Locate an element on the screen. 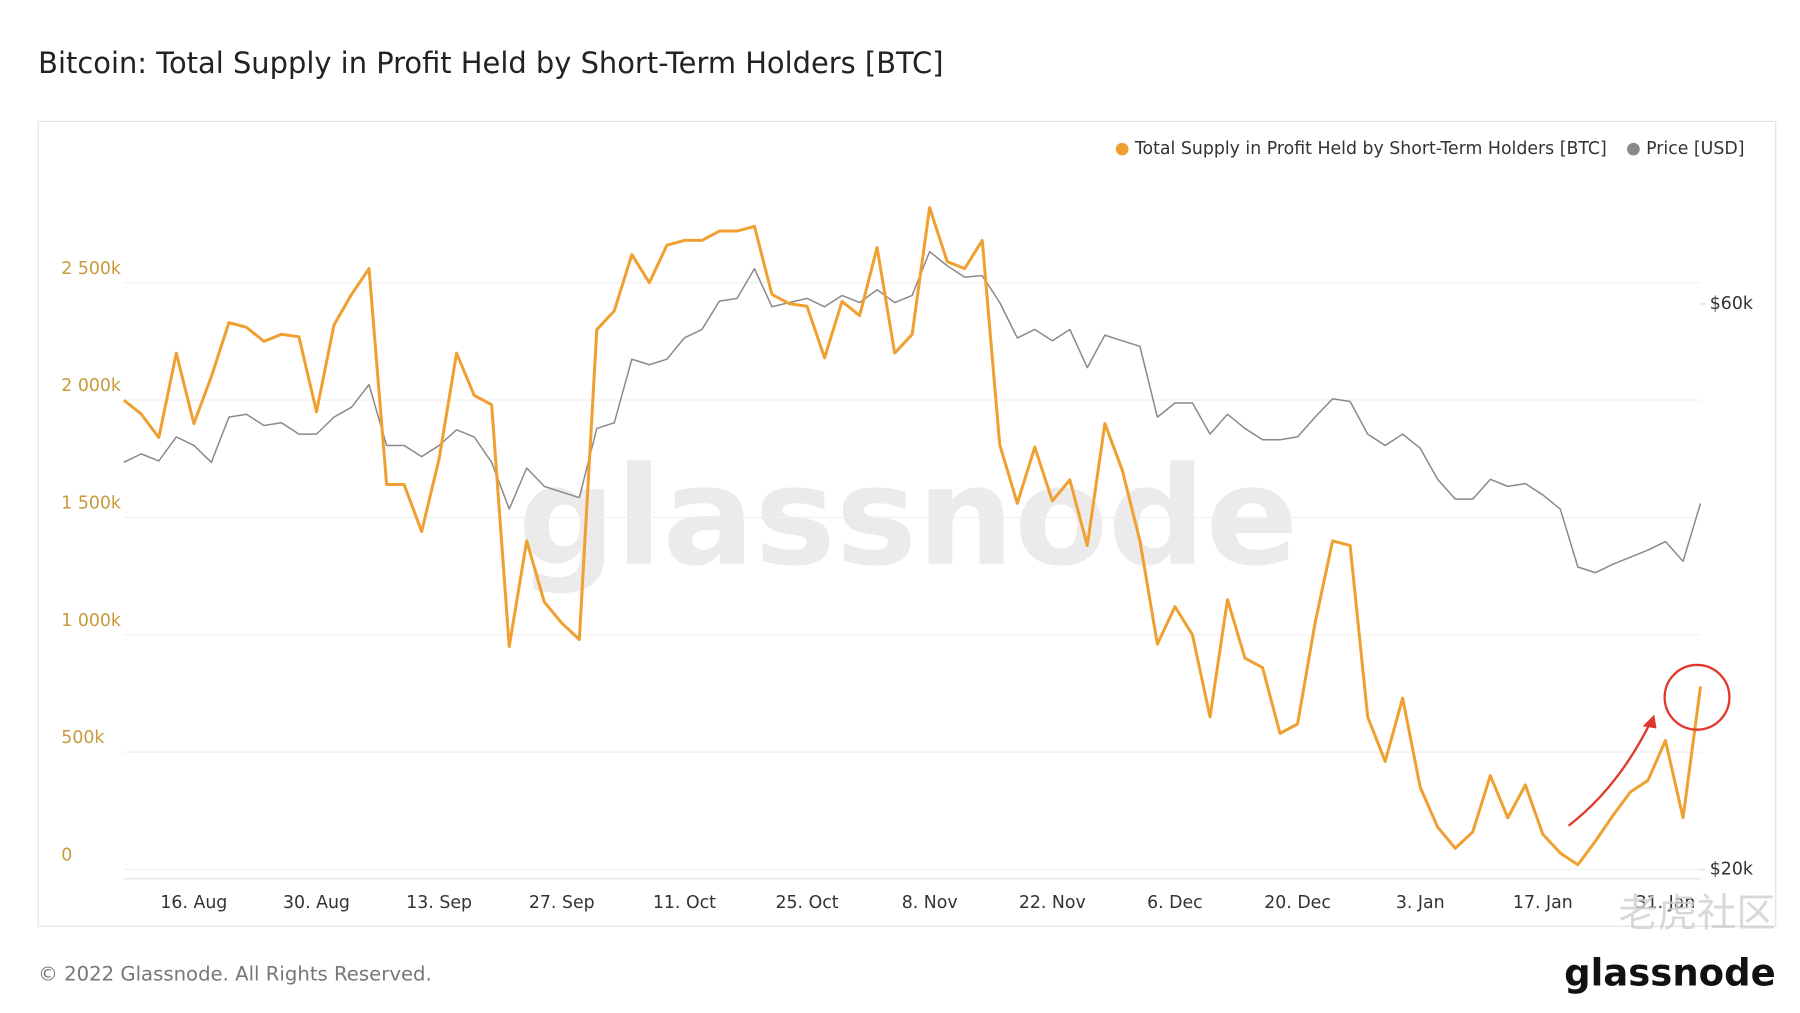 The width and height of the screenshot is (1800, 1013). highlight-circle is located at coordinates (1697, 697).